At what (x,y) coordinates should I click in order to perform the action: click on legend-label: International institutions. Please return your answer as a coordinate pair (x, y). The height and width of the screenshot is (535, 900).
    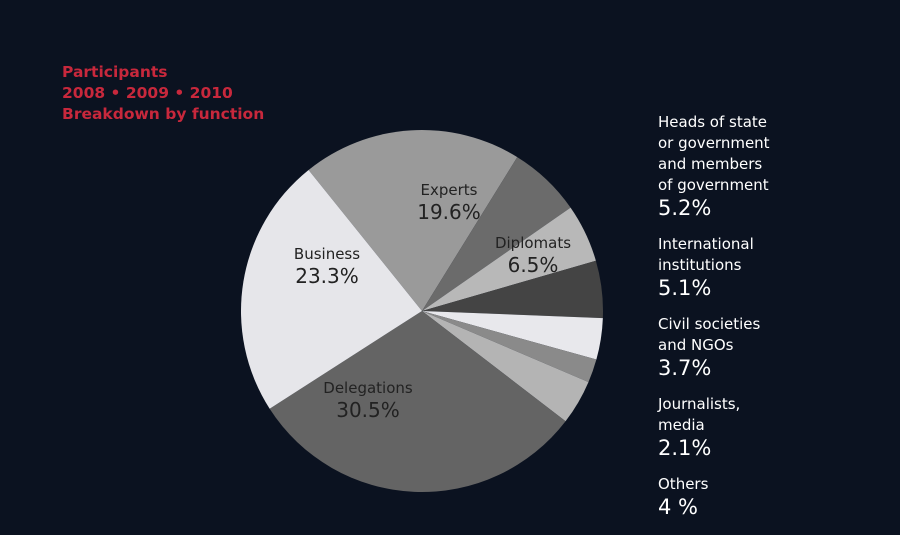
    Looking at the image, I should click on (706, 254).